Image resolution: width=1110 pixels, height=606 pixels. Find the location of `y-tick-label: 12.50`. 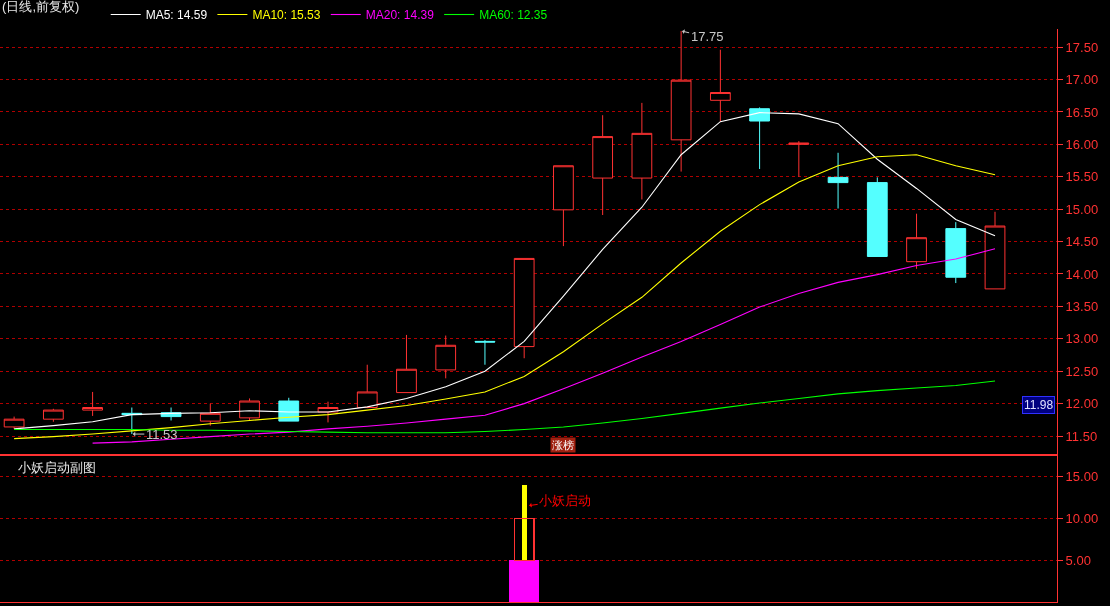

y-tick-label: 12.50 is located at coordinates (1082, 371).